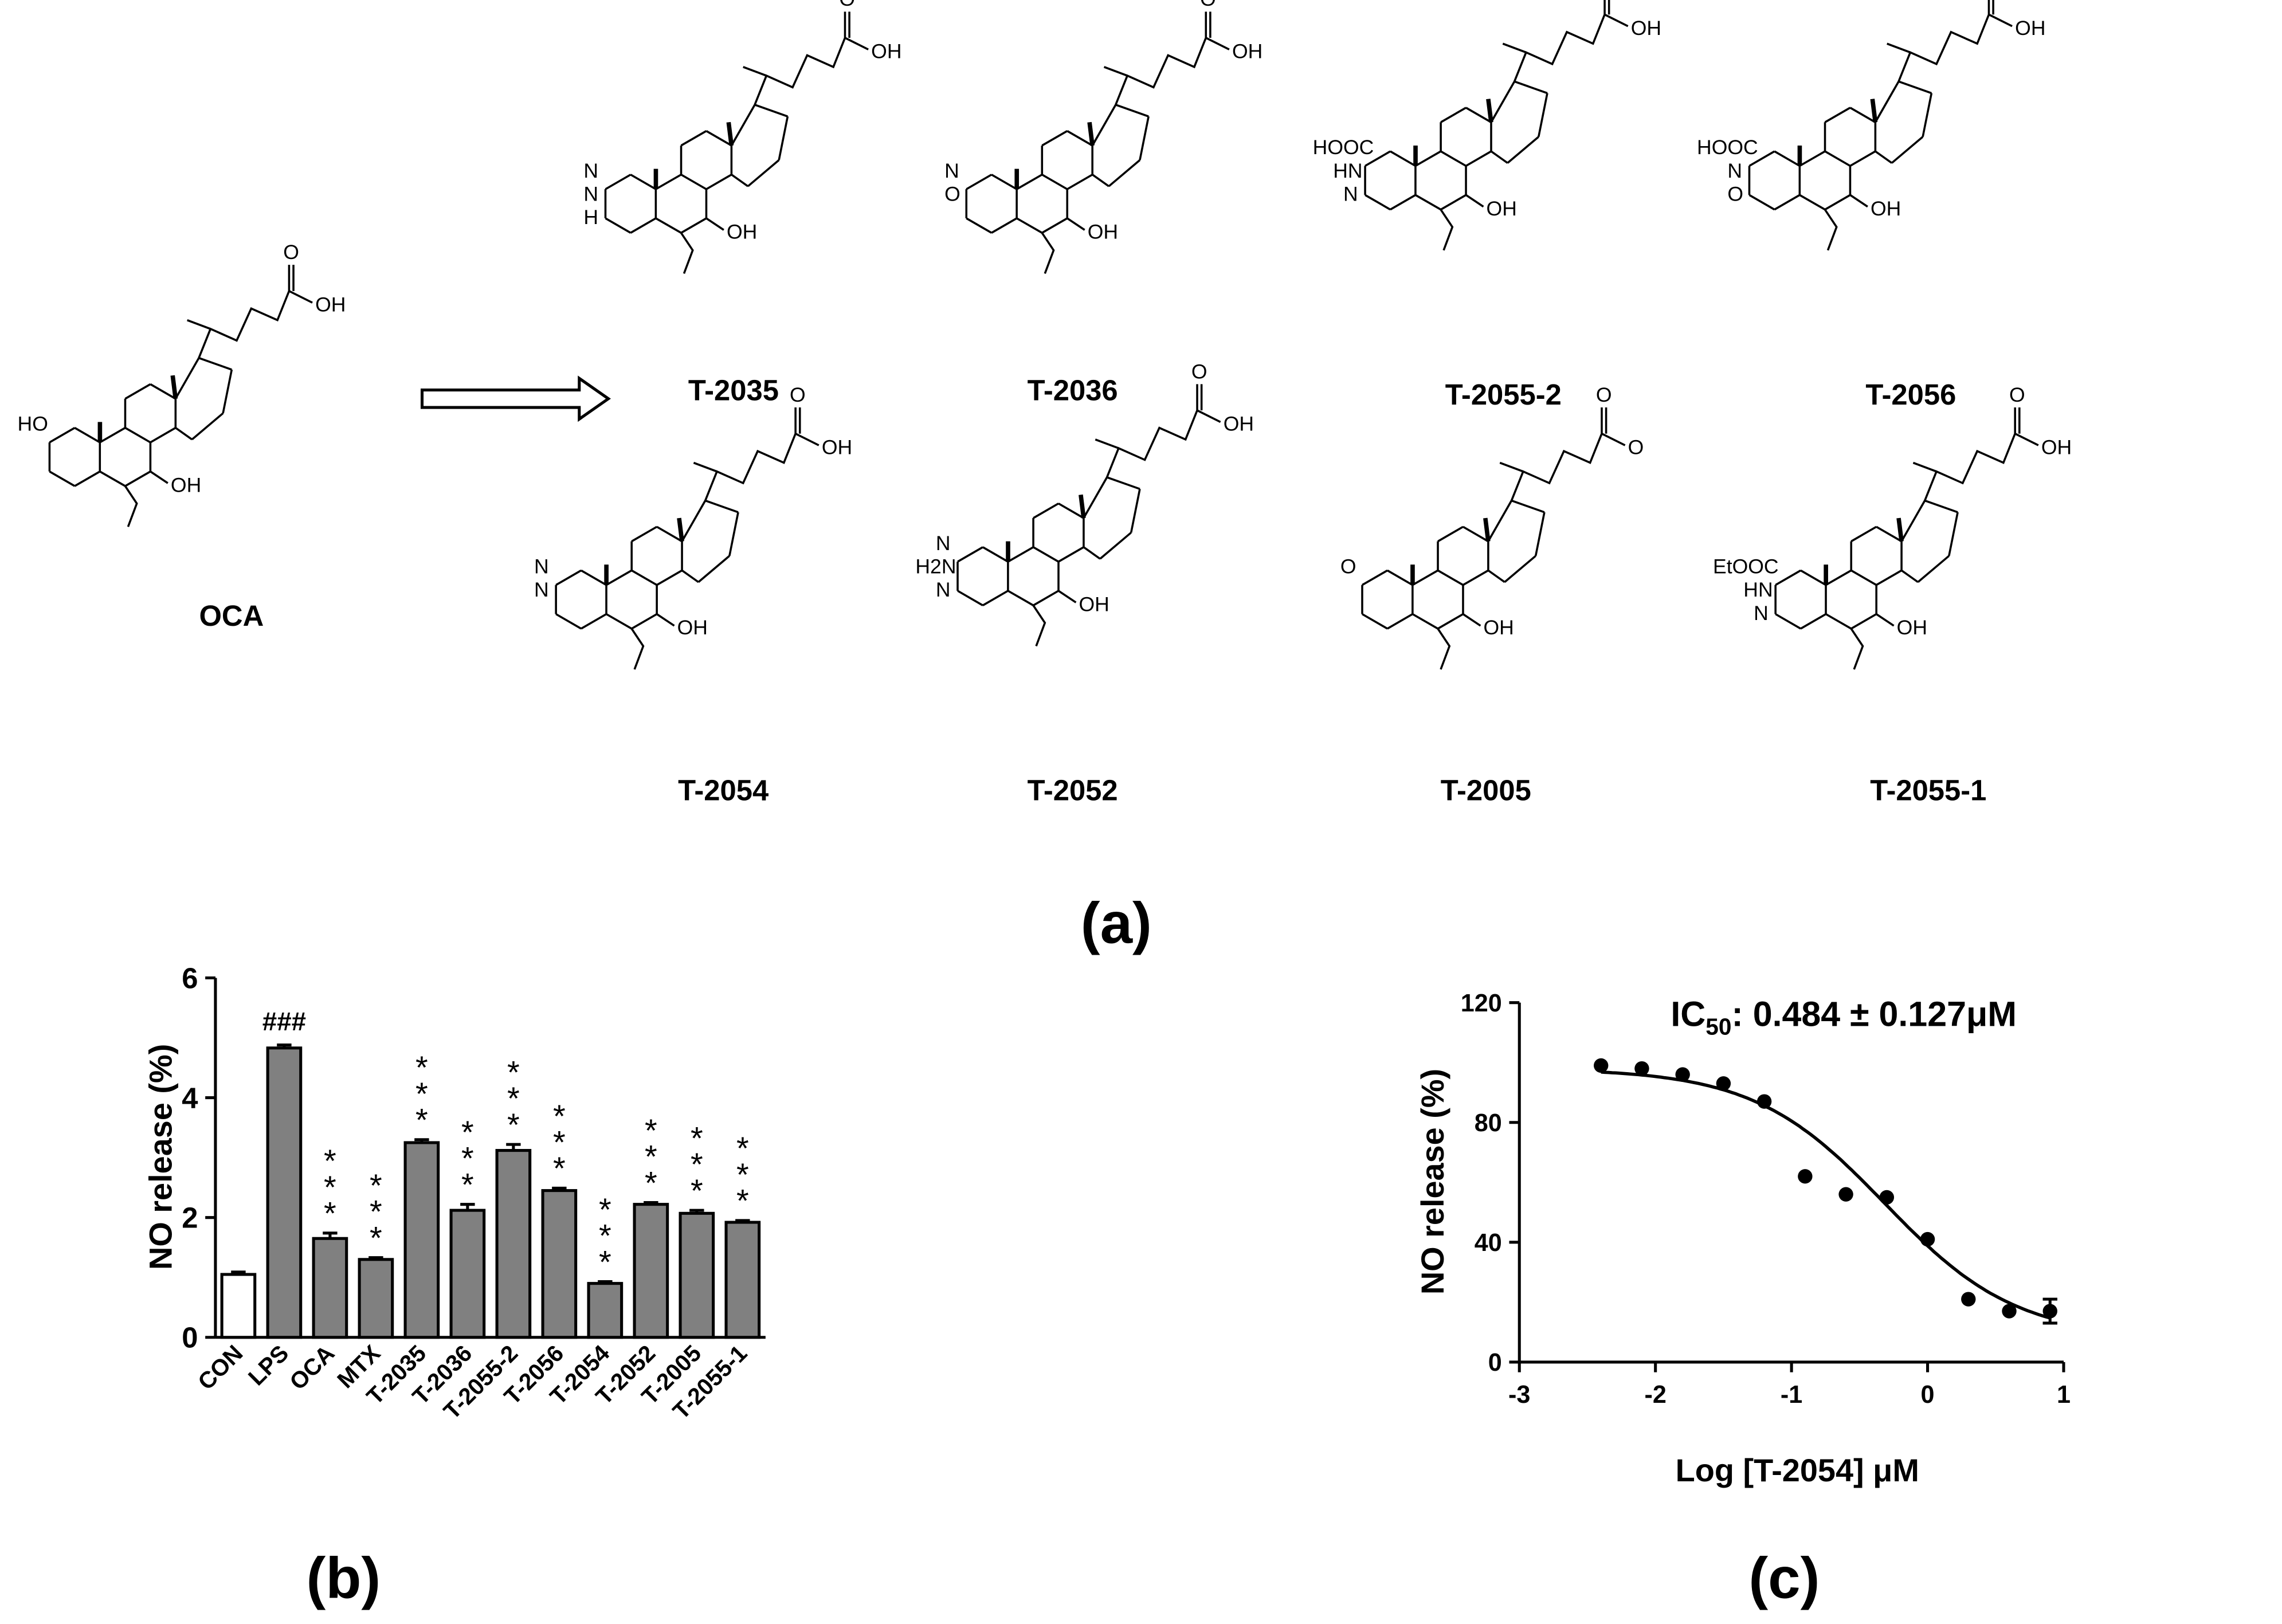  Describe the element at coordinates (284, 1192) in the screenshot. I see `bar-LPS` at that location.